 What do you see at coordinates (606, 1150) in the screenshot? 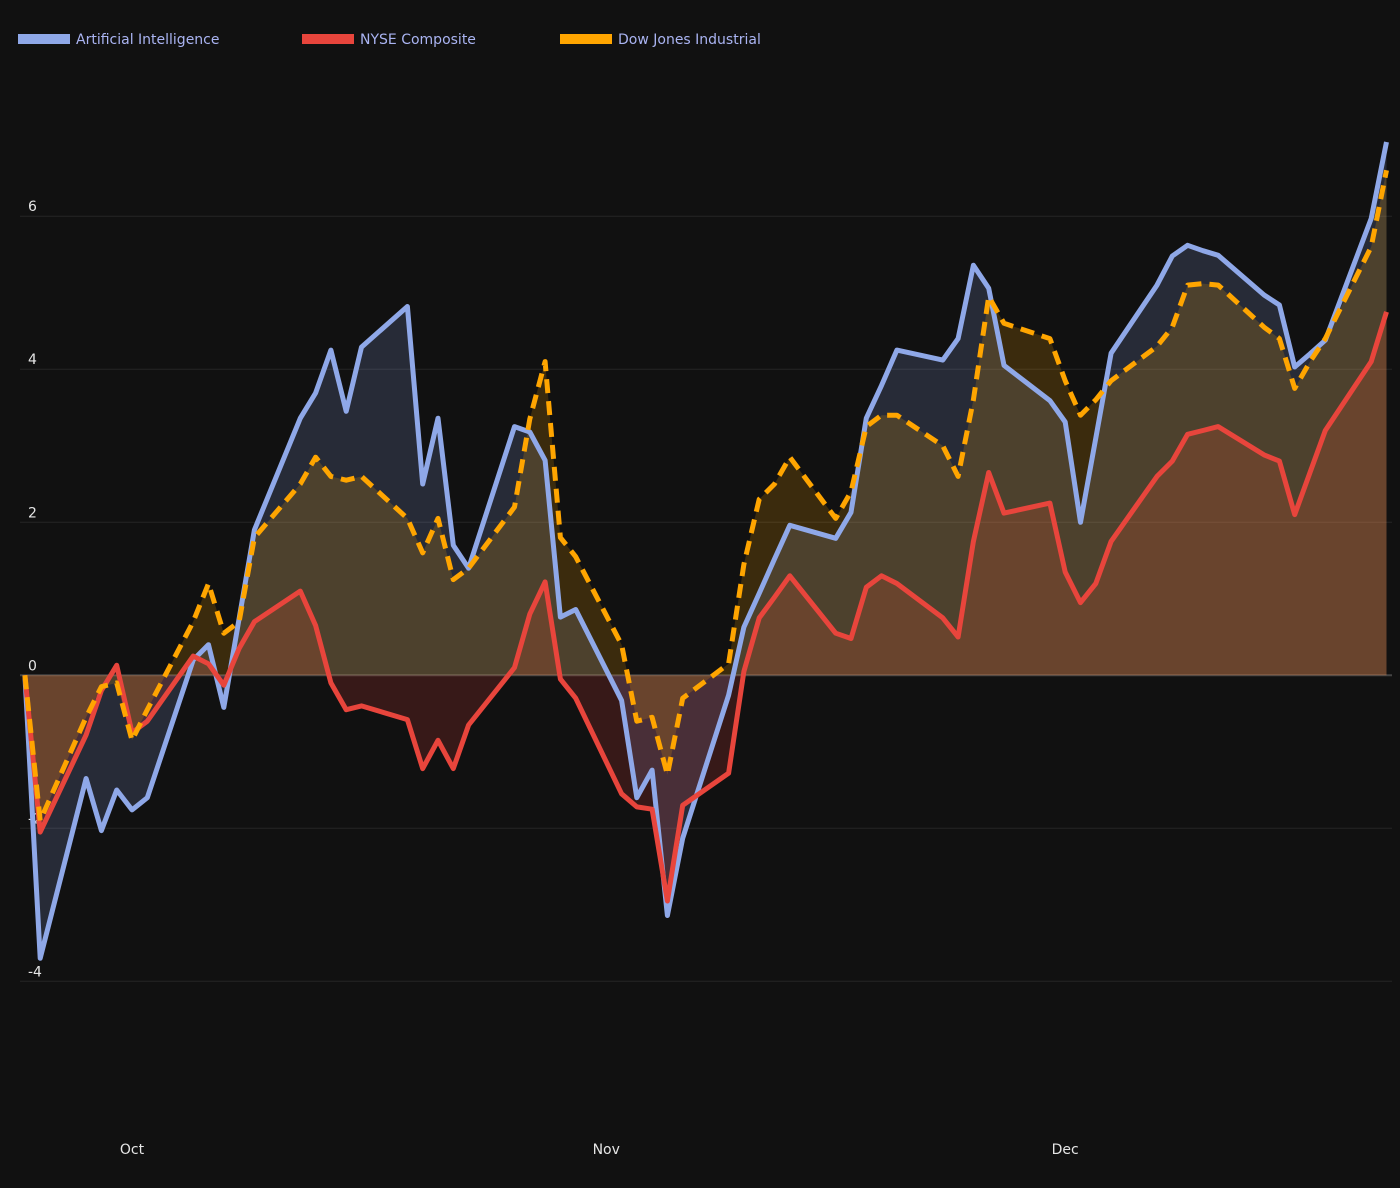
I see `x-tick-label: Nov` at bounding box center [606, 1150].